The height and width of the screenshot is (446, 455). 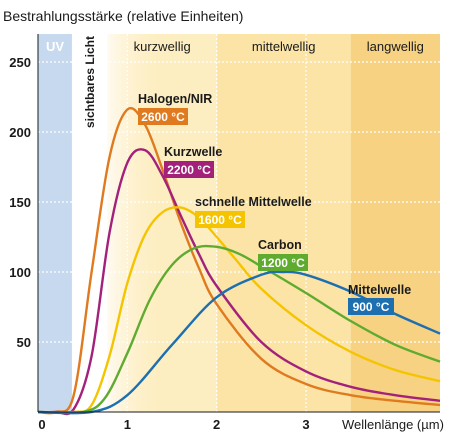 What do you see at coordinates (24, 342) in the screenshot?
I see `y-tick-label-0: 50` at bounding box center [24, 342].